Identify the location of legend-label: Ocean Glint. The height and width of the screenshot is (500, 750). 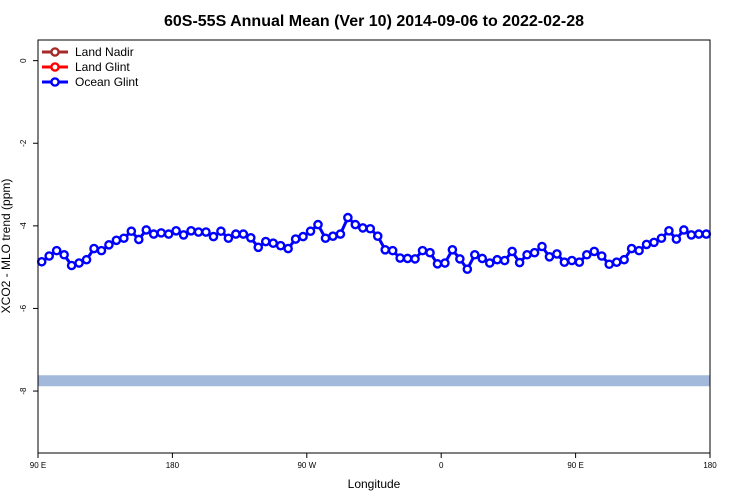
(107, 82).